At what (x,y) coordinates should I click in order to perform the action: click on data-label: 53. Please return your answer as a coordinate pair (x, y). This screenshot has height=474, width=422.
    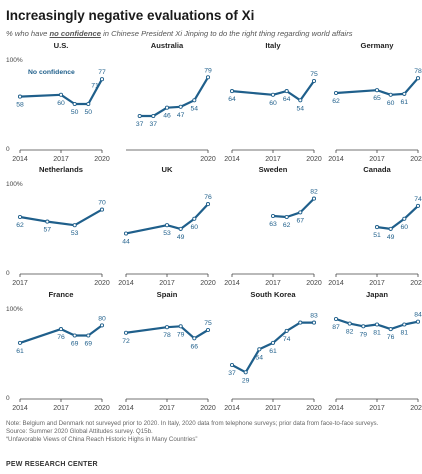
    Looking at the image, I should click on (75, 233).